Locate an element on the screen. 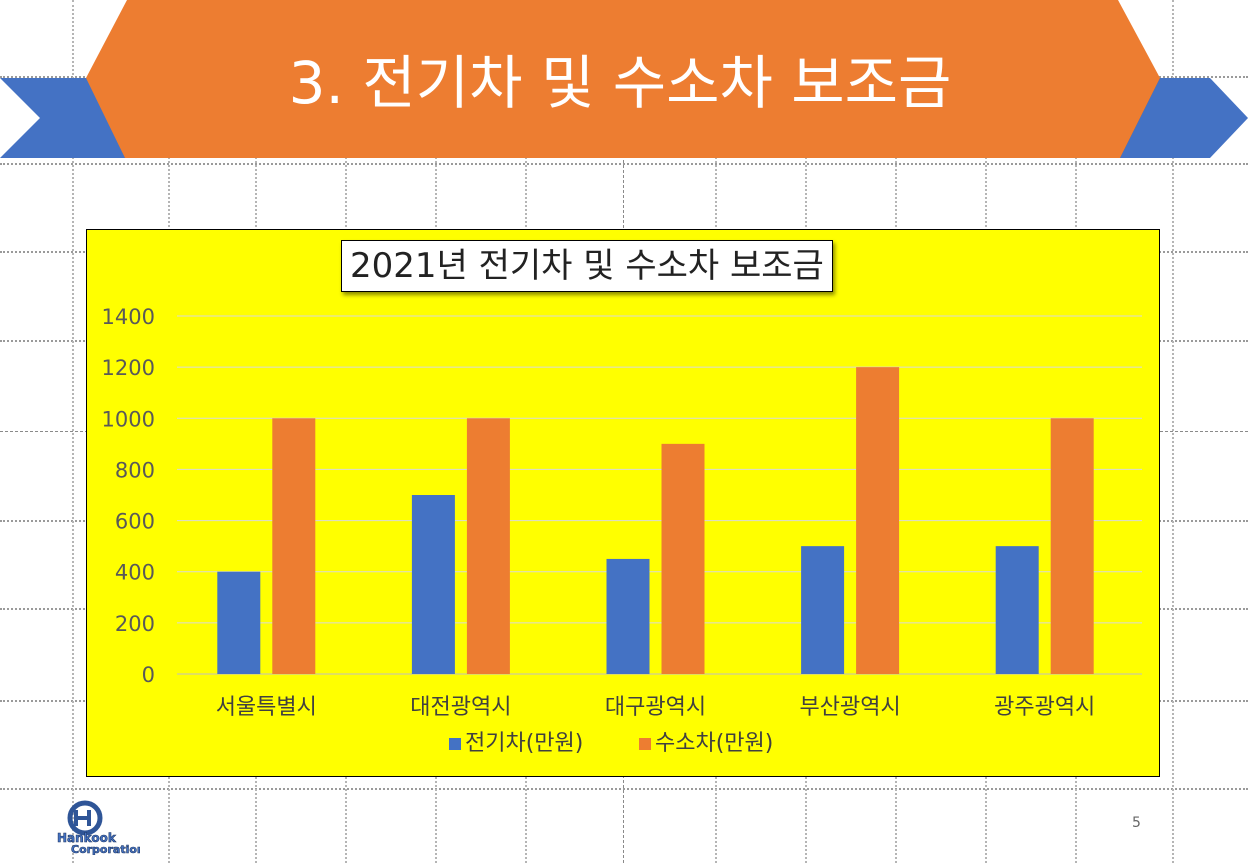 This screenshot has width=1248, height=863. category-label: 서울특별시 is located at coordinates (266, 707).